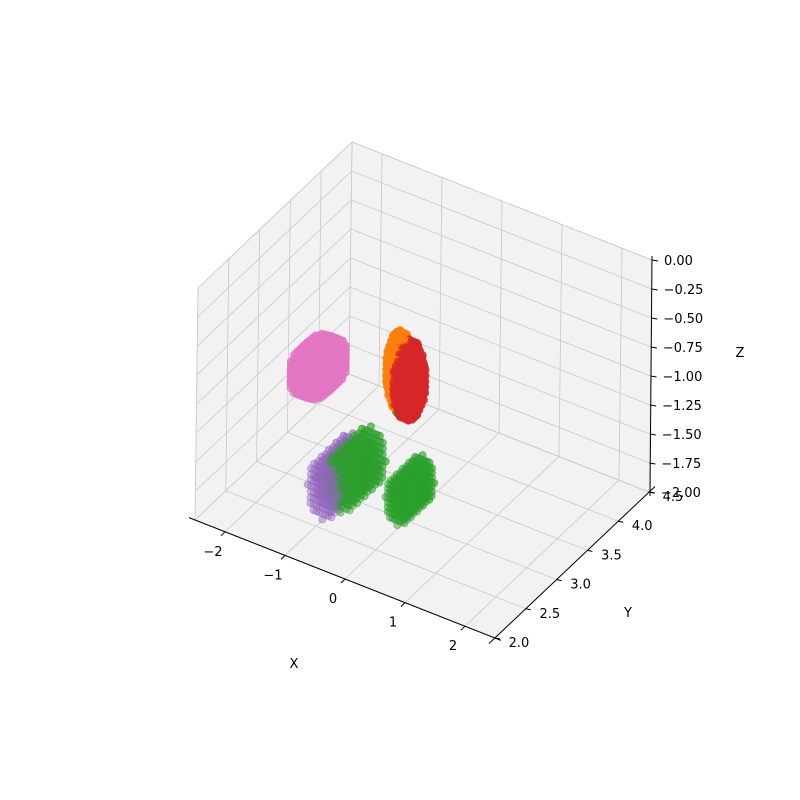 This screenshot has height=800, width=800. I want to click on scatter-points, so click(362, 428).